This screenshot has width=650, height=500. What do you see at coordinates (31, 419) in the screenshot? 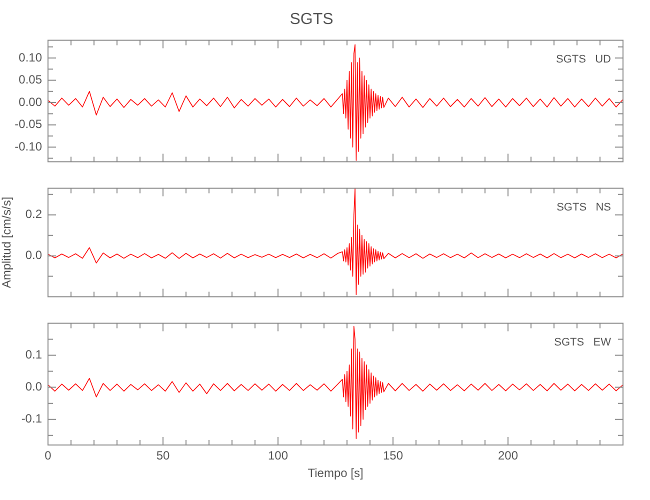
I see `y-tick-label: -0.1` at bounding box center [31, 419].